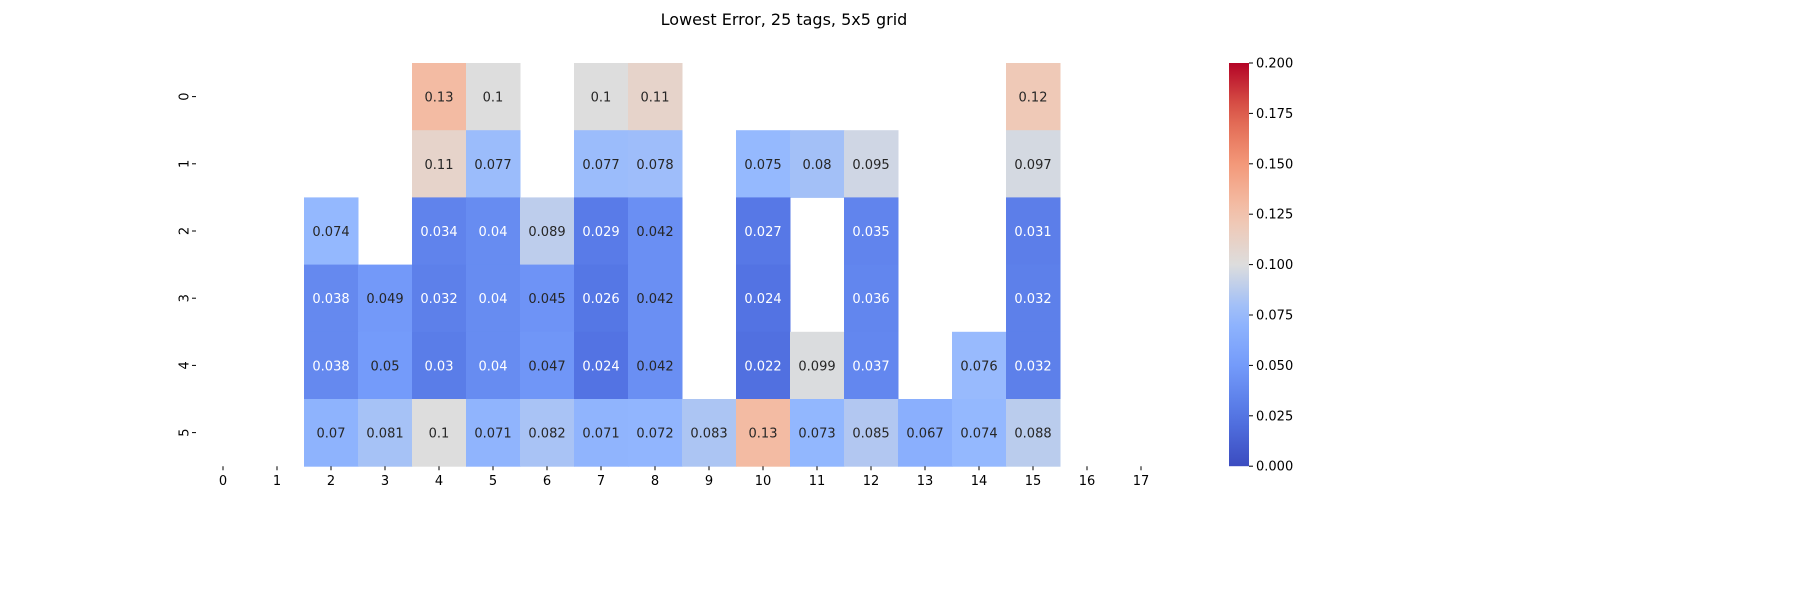 The height and width of the screenshot is (600, 1800). I want to click on cell-label-3-7: 0.026, so click(600, 299).